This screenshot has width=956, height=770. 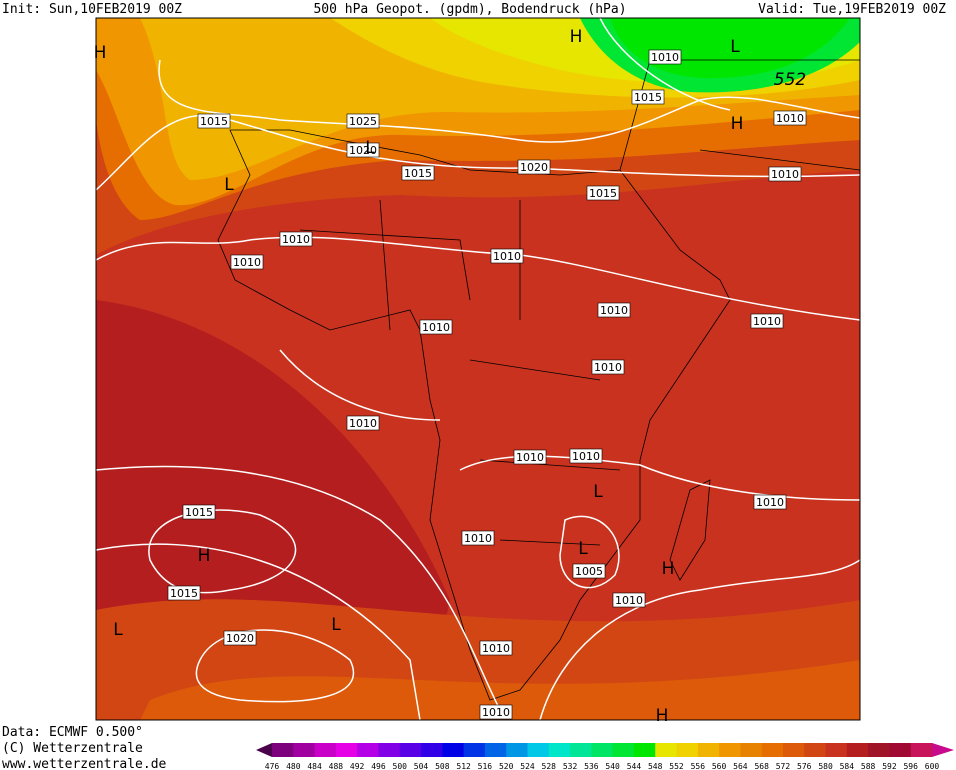 What do you see at coordinates (676, 766) in the screenshot?
I see `colorbar-tick-label: 552` at bounding box center [676, 766].